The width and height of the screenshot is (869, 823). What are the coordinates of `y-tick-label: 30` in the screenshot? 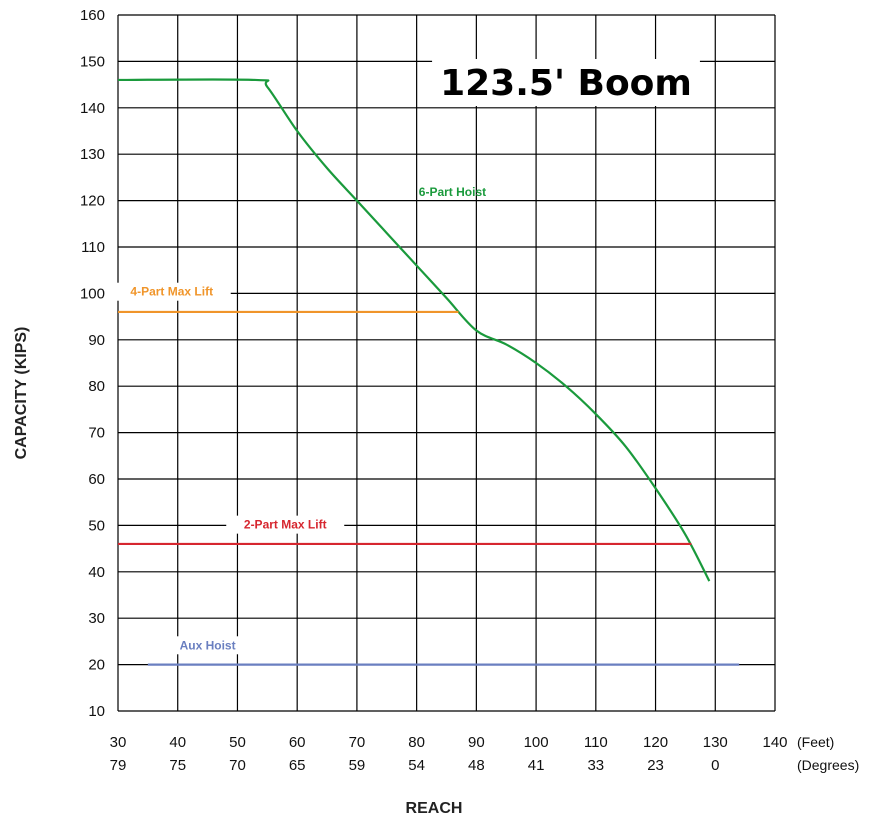 It's located at (96, 618).